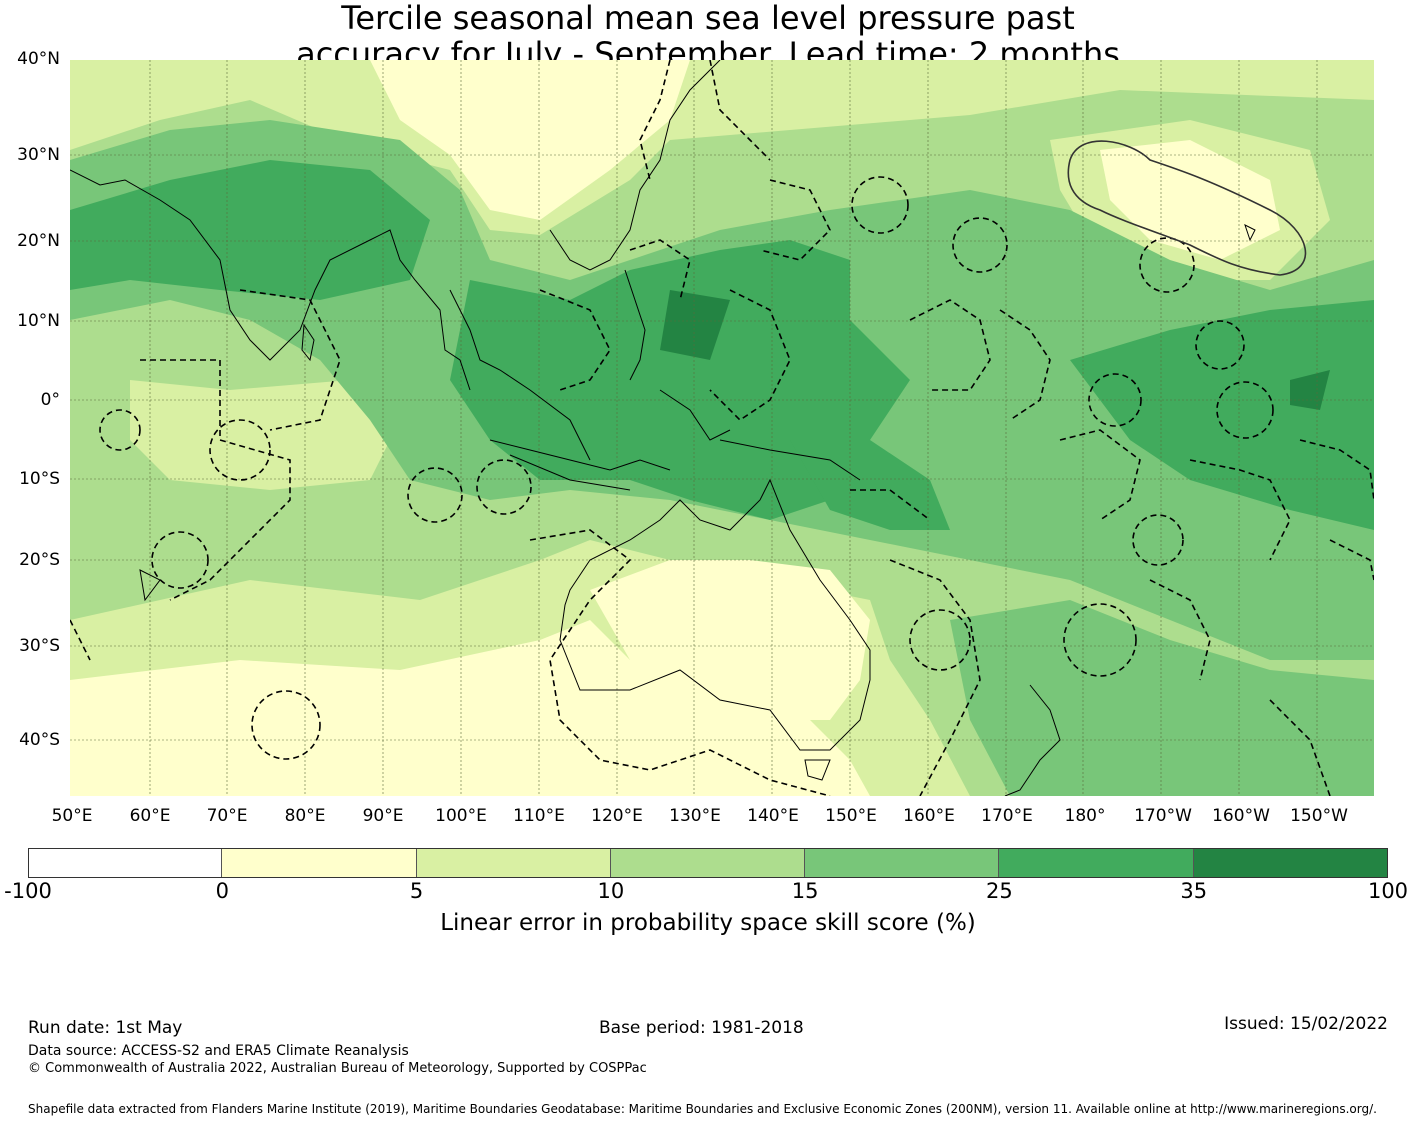  What do you see at coordinates (1194, 891) in the screenshot?
I see `colorbar-tick-label: 35` at bounding box center [1194, 891].